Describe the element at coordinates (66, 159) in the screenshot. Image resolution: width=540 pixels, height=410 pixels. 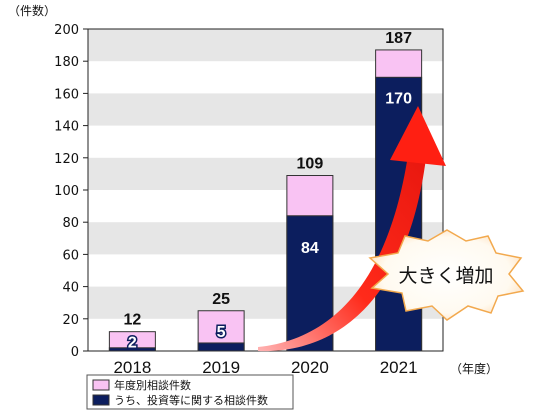
I see `y-tick-label: 120` at that location.